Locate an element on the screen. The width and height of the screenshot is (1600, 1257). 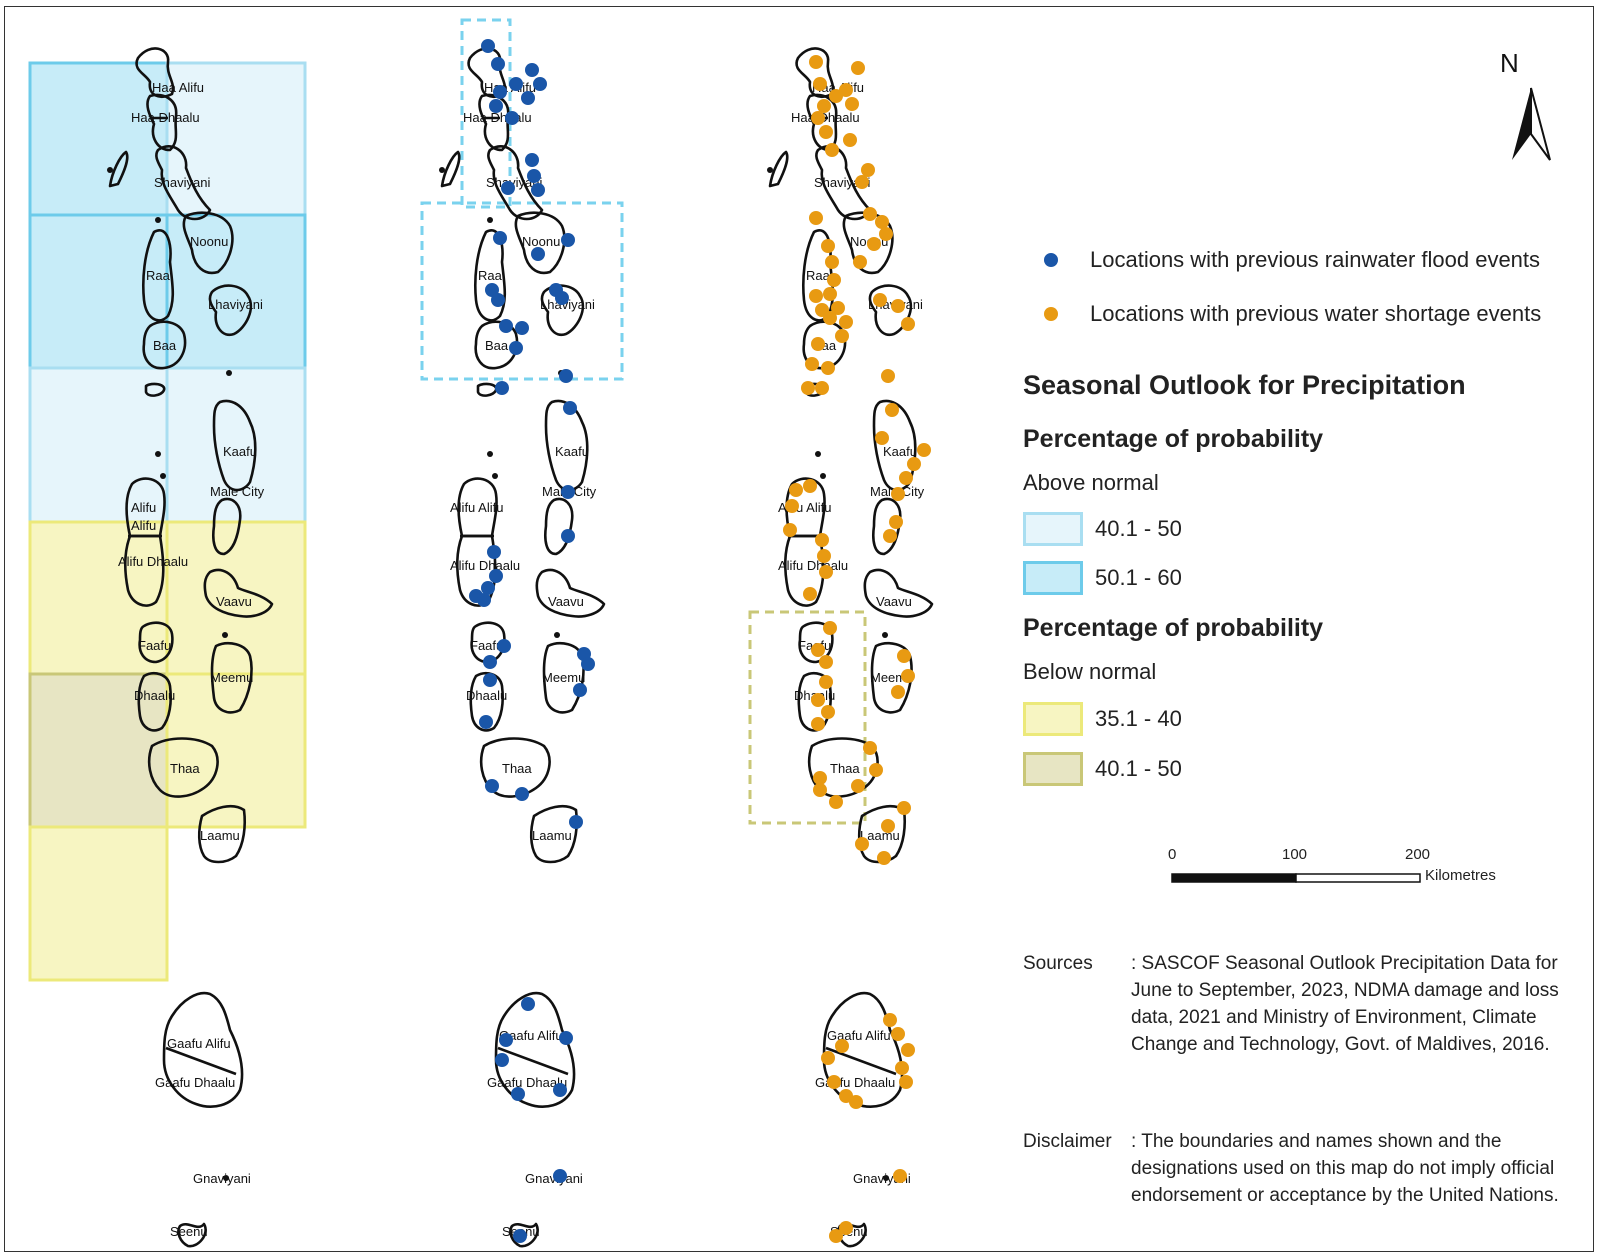
shortage-dot-icon is located at coordinates (1051, 314).